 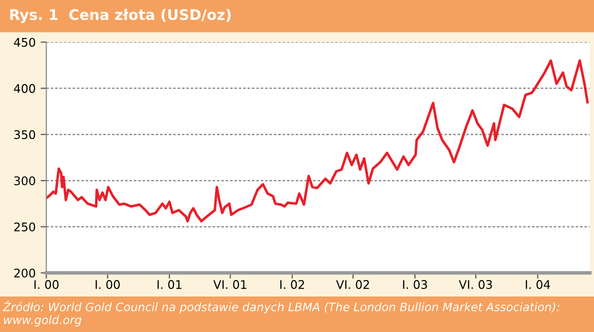 What do you see at coordinates (25, 227) in the screenshot?
I see `y-tick-label: 250` at bounding box center [25, 227].